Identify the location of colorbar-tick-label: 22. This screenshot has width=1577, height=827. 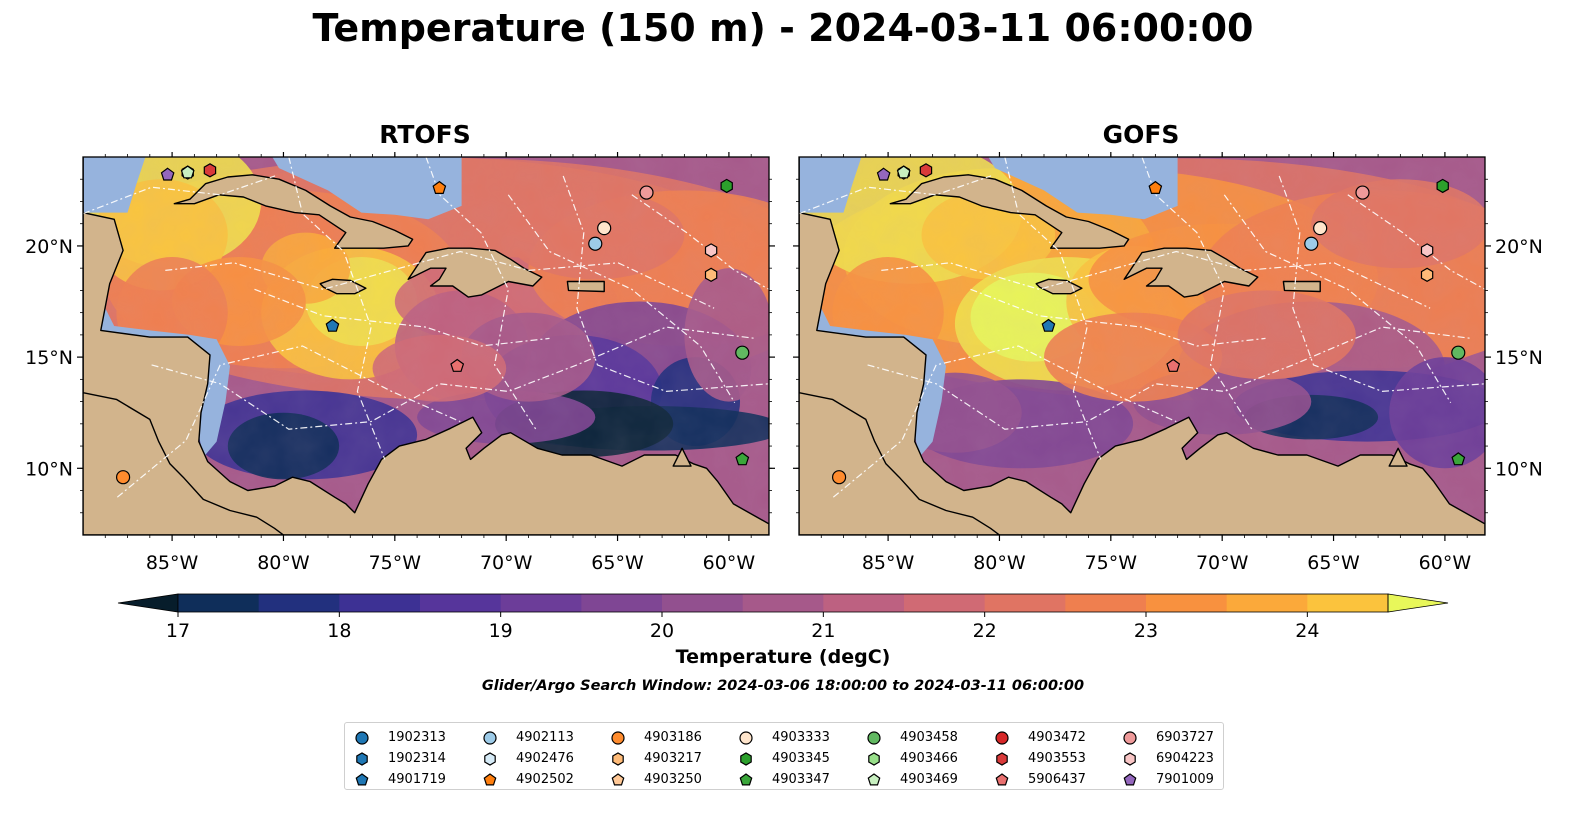
(985, 631).